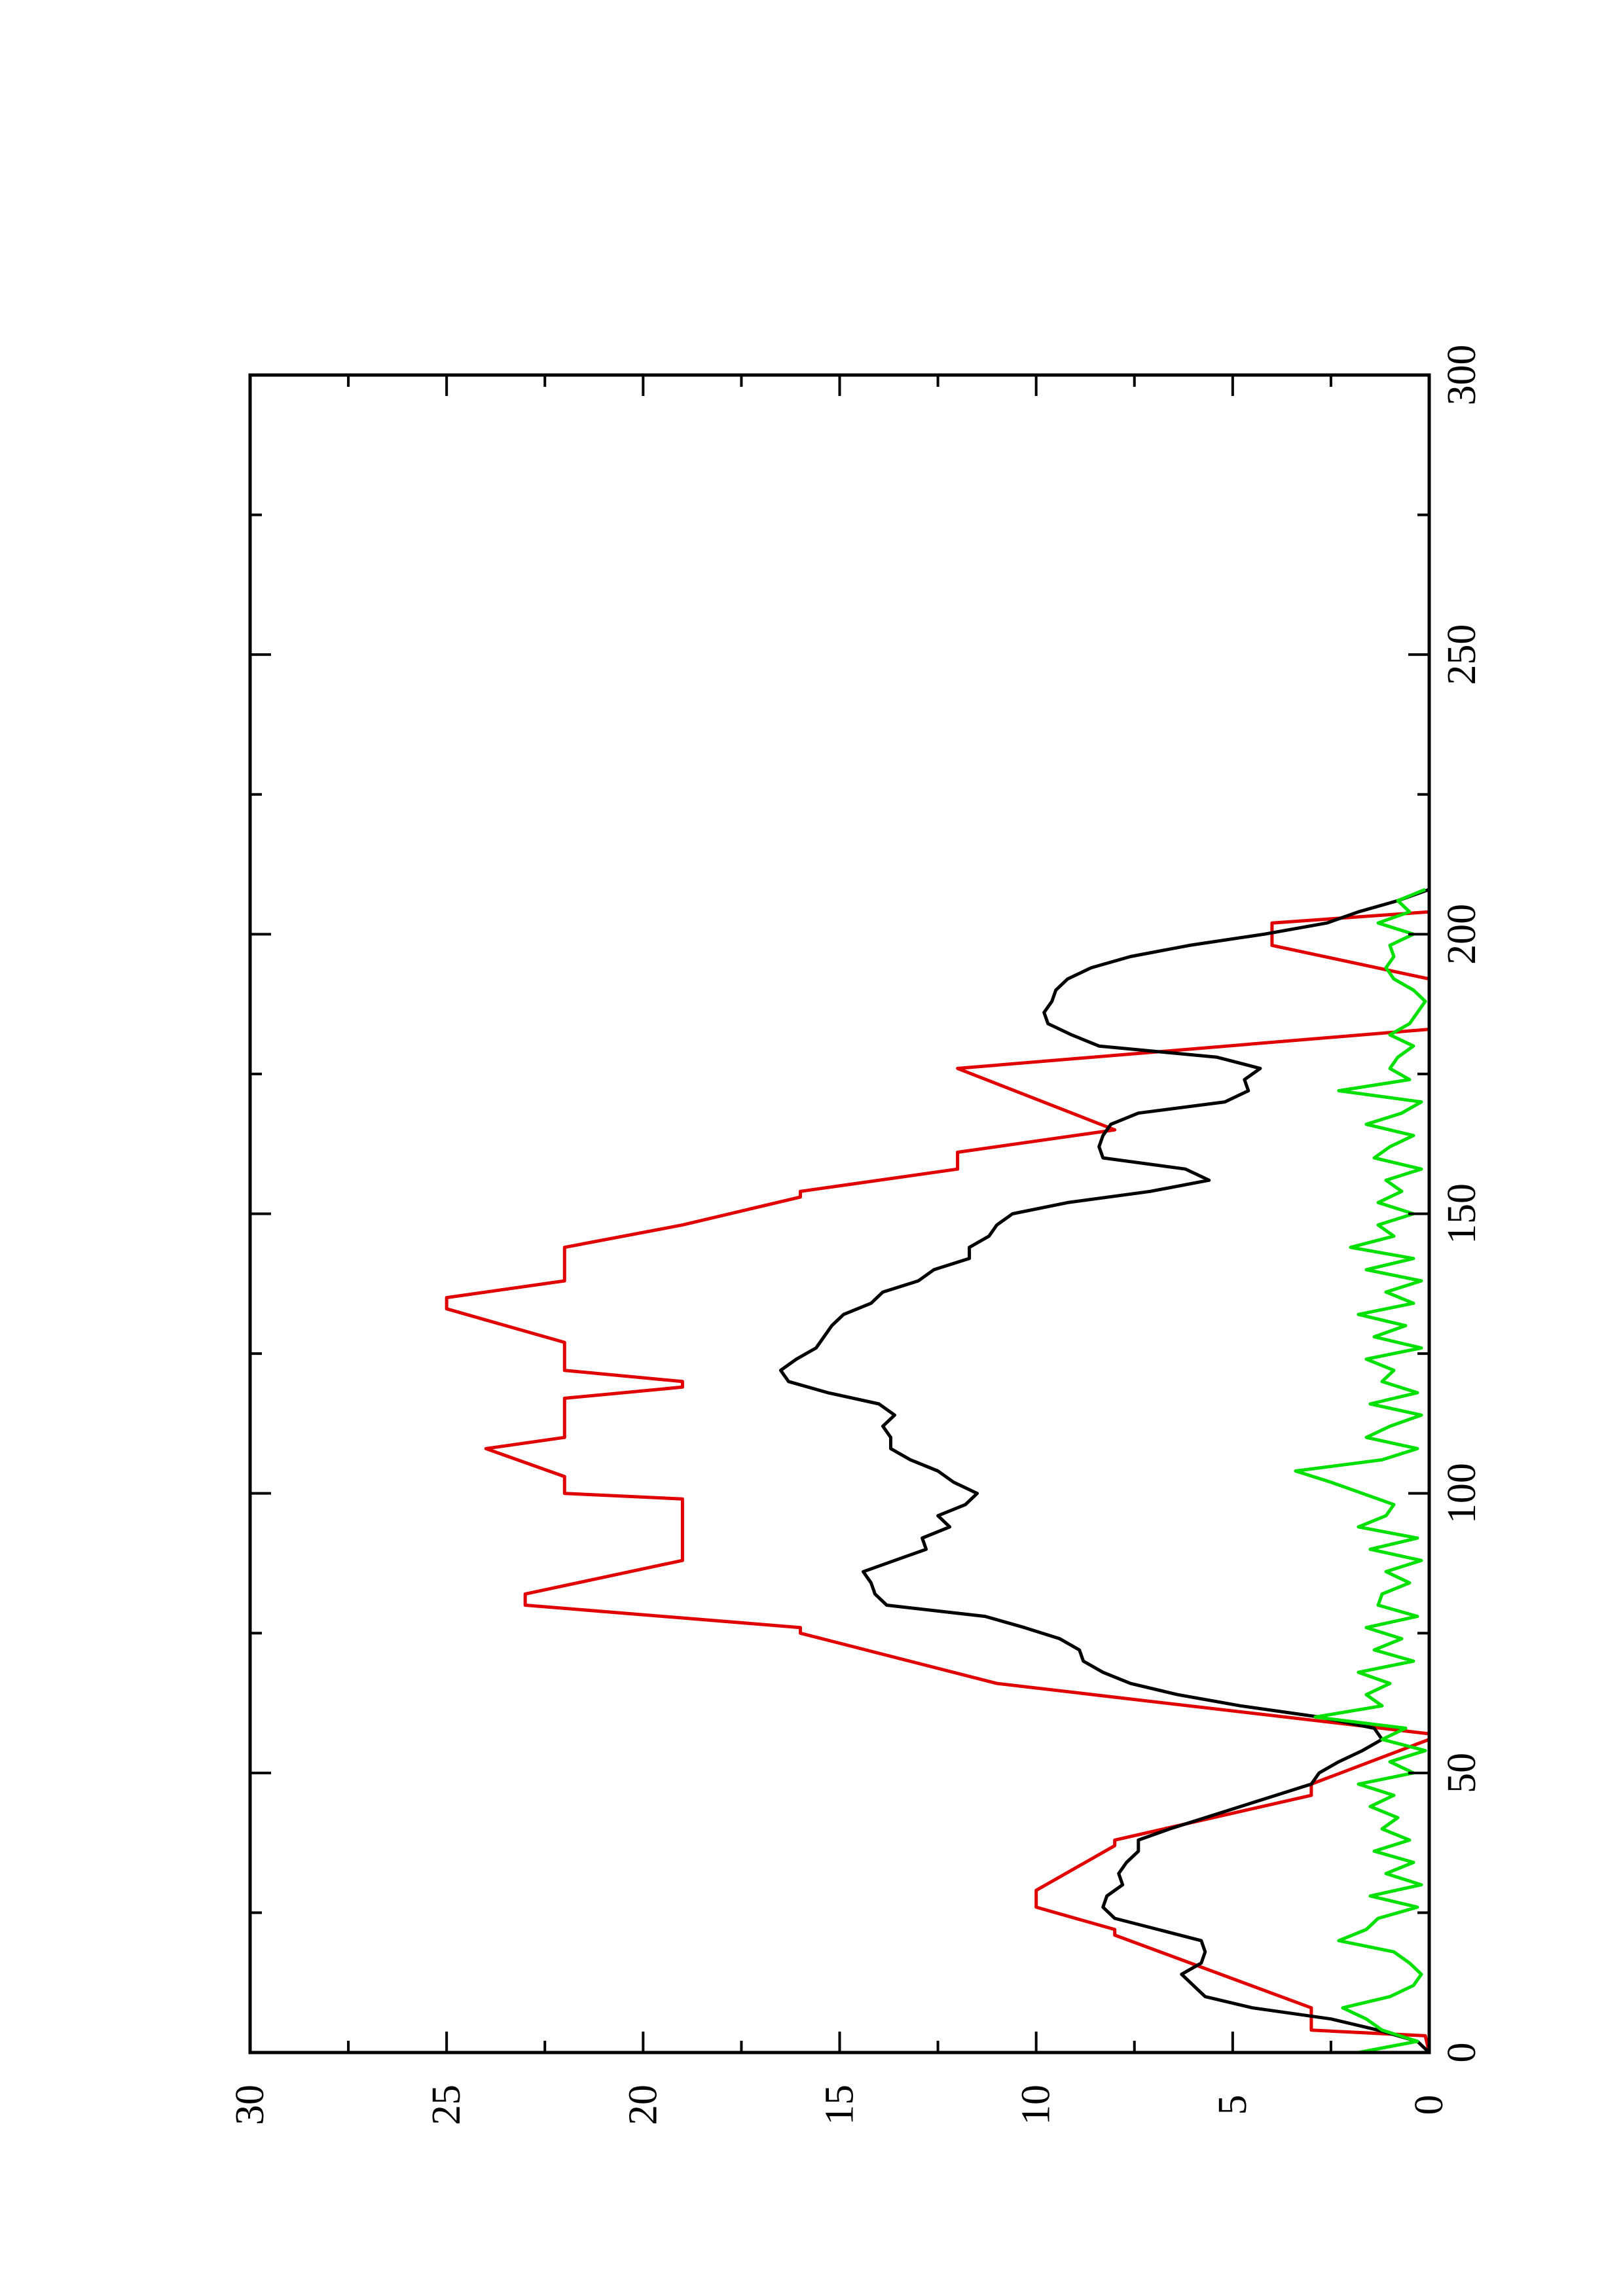 The width and height of the screenshot is (1623, 2296). I want to click on y-tick-label: 5, so click(1233, 2105).